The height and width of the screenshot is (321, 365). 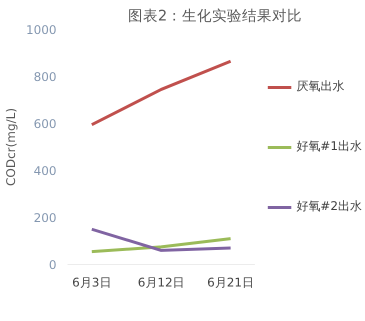 I want to click on y-axis-title: CODcr(mg/L), so click(x=11, y=147).